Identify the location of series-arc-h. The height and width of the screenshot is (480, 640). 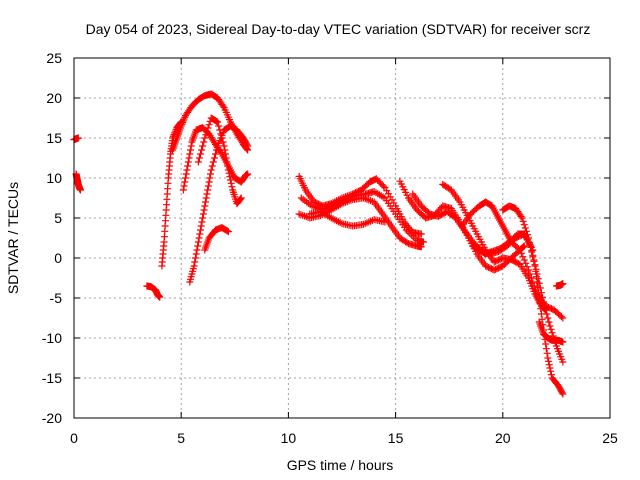
(219, 161).